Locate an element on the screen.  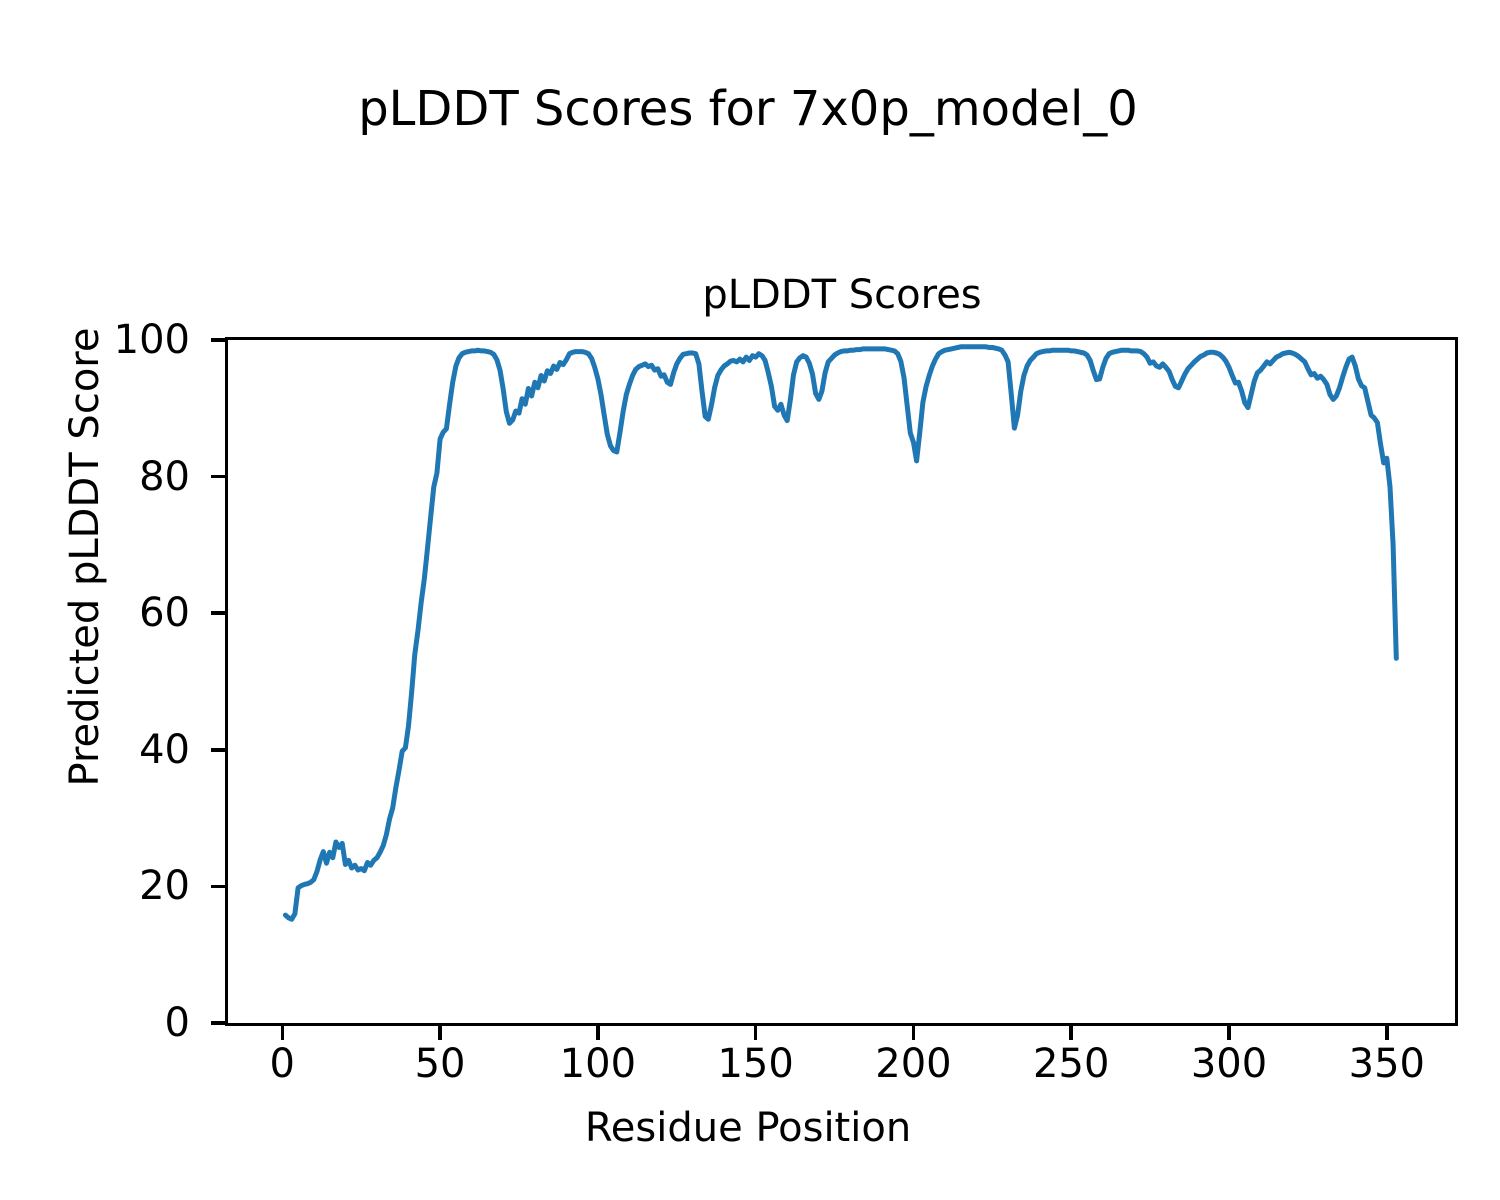
x-tick-label: 100 is located at coordinates (598, 1064).